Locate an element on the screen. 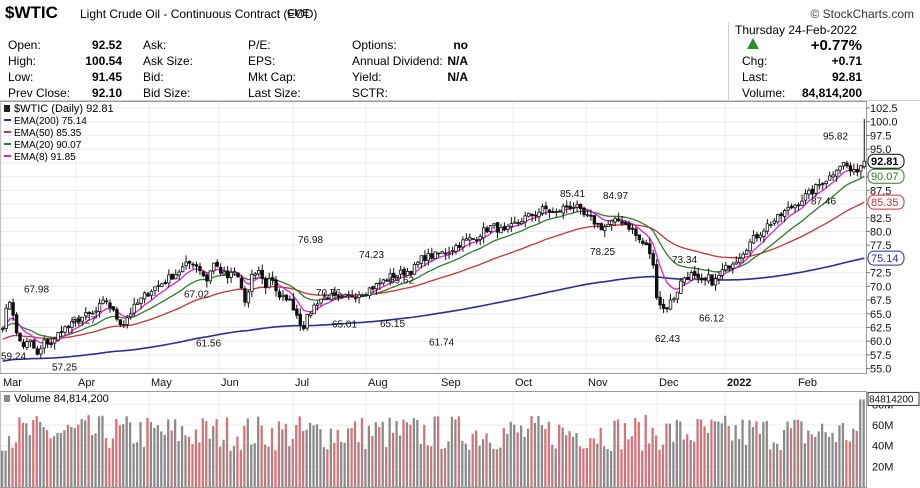  price-tick-label: 65.0 is located at coordinates (880, 315).